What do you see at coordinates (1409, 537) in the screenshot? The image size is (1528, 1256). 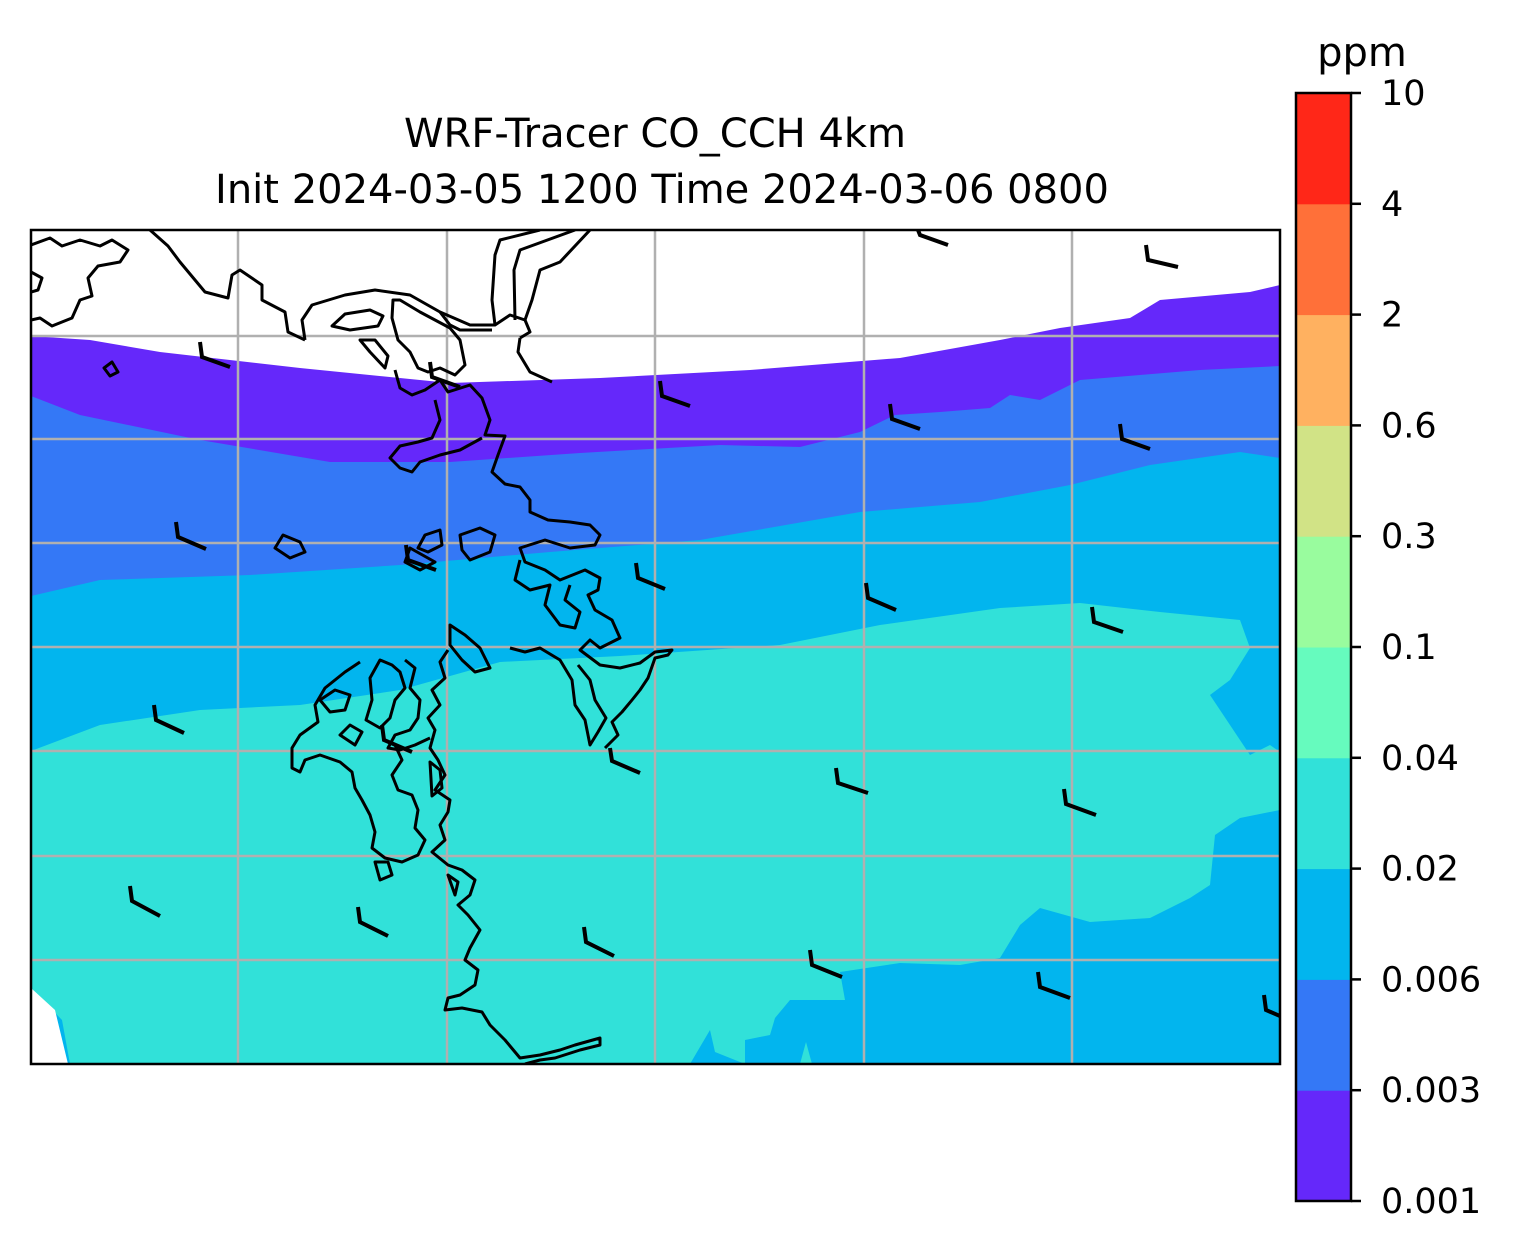 I see `colorbar-tick-label: 0.3` at bounding box center [1409, 537].